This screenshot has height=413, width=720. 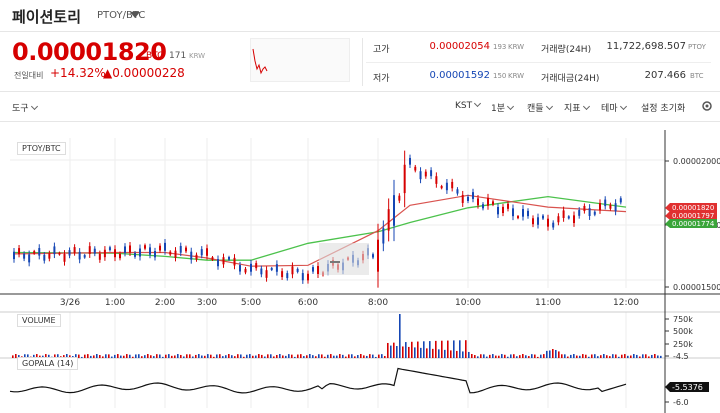 What do you see at coordinates (207, 303) in the screenshot?
I see `time-tick-label: 3:00` at bounding box center [207, 303].